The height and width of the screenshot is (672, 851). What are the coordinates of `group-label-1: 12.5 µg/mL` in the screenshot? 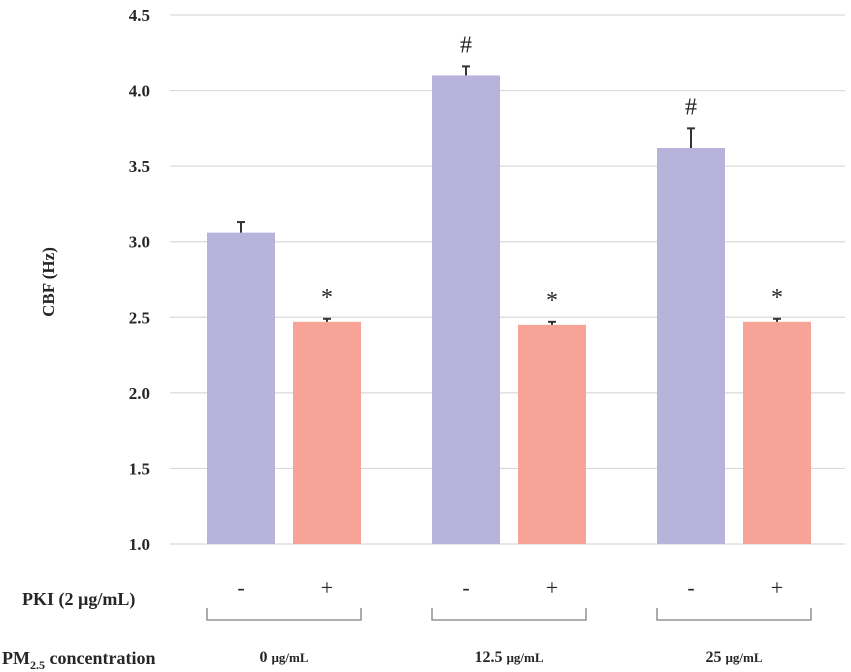 It's located at (508, 657).